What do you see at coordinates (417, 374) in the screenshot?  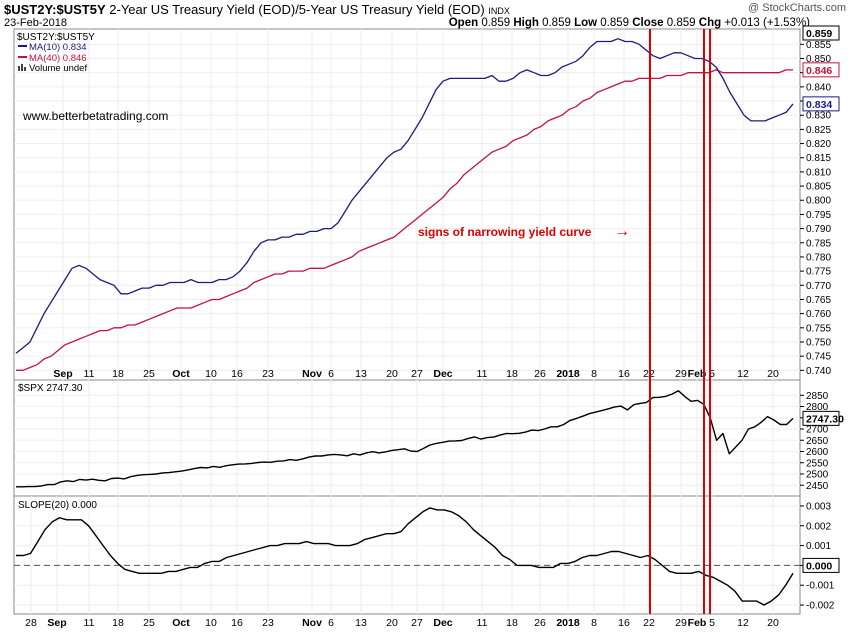 I see `main-x-label: 27` at bounding box center [417, 374].